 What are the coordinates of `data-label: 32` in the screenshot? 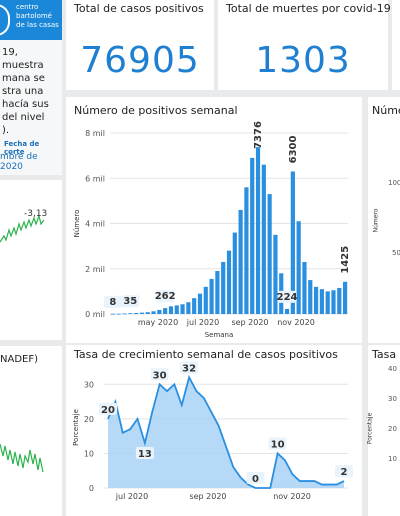 It's located at (189, 368).